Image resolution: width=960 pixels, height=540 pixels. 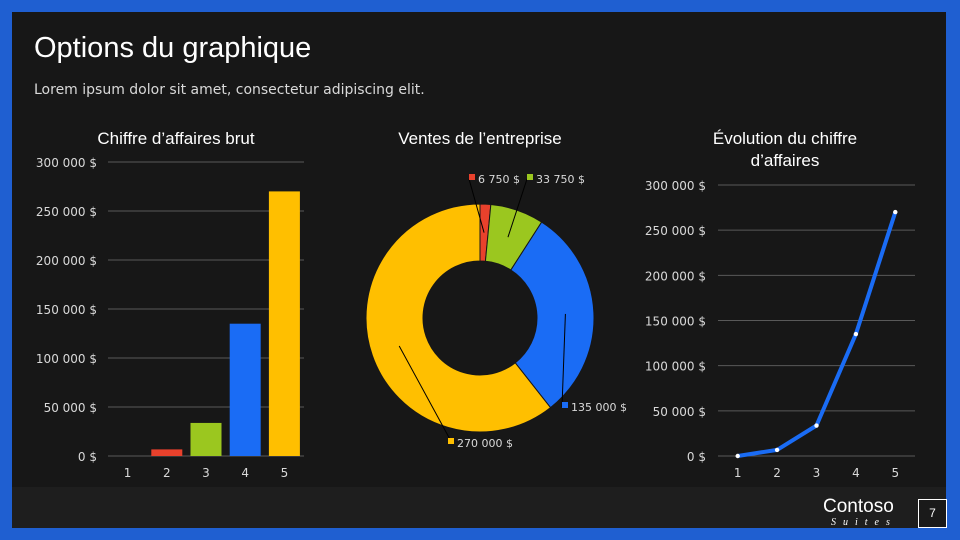 What do you see at coordinates (675, 186) in the screenshot?
I see `line-chart-y-tick-label: 300 000 $` at bounding box center [675, 186].